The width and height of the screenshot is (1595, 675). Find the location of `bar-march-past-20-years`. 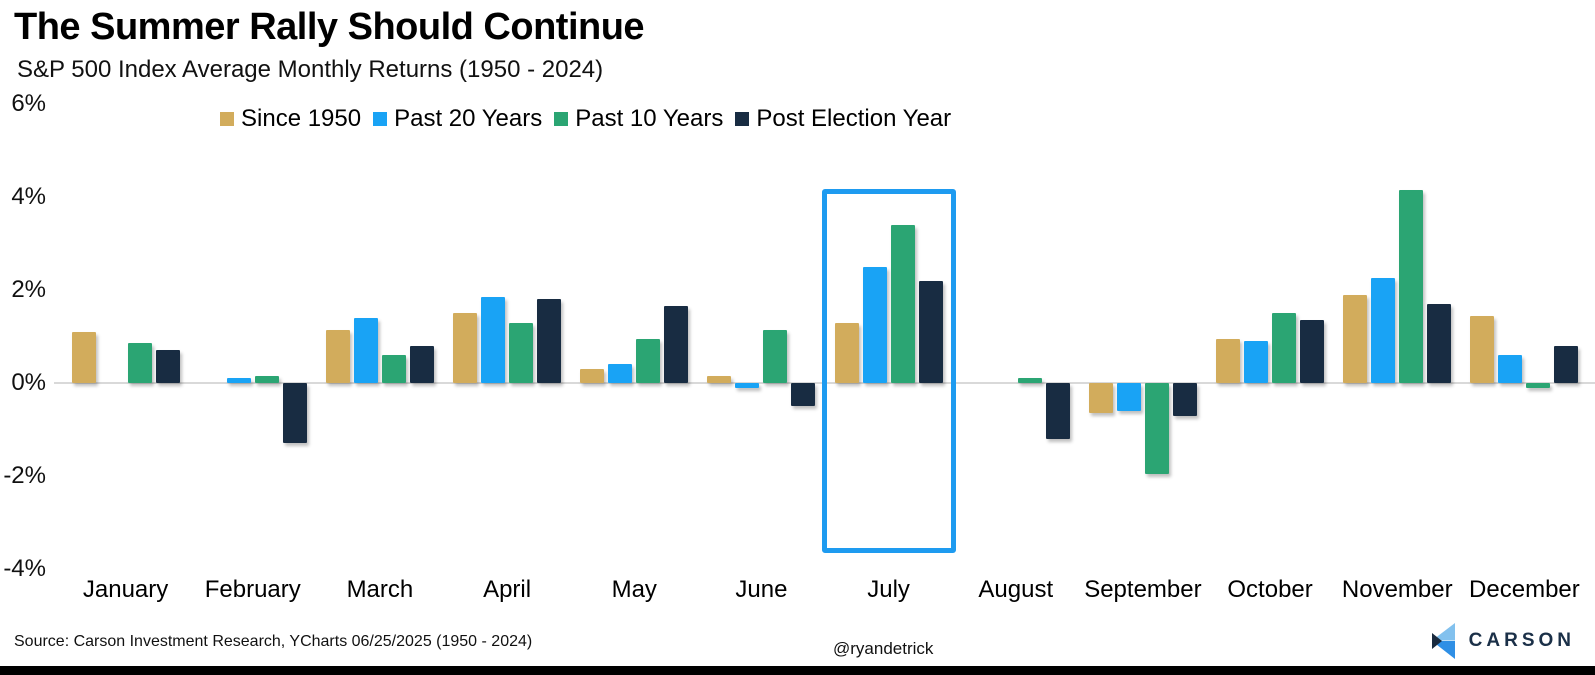

bar-march-past-20-years is located at coordinates (365, 350).